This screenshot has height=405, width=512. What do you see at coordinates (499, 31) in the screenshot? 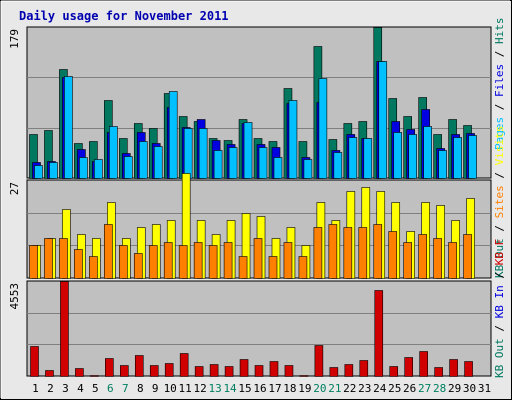
I see `legend-part: Hits` at bounding box center [499, 31].